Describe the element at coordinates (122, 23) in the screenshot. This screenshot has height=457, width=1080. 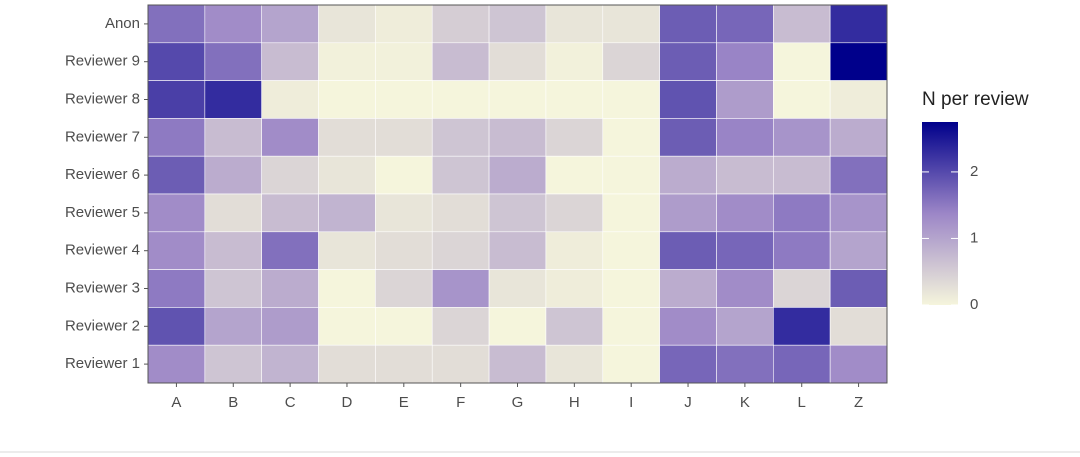
I see `y-tick-label: Anon` at that location.